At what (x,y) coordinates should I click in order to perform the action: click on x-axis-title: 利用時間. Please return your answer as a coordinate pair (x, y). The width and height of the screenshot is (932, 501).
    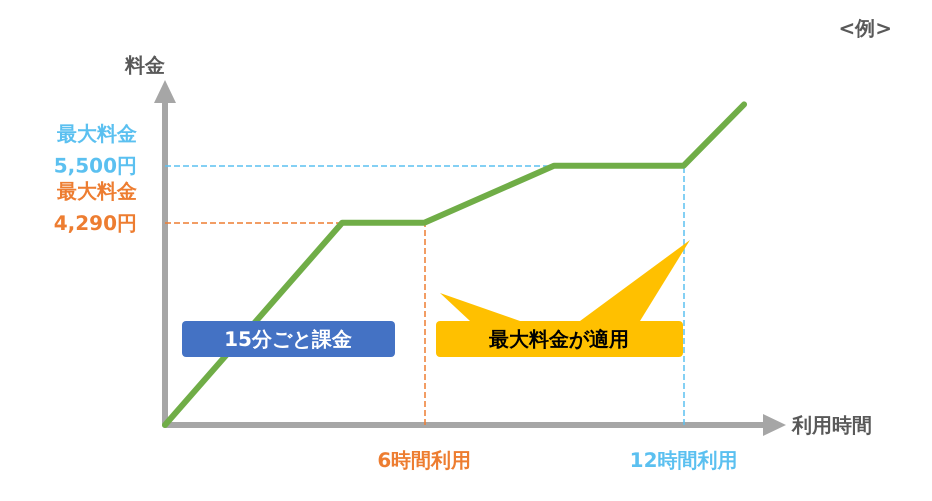
    Looking at the image, I should click on (831, 425).